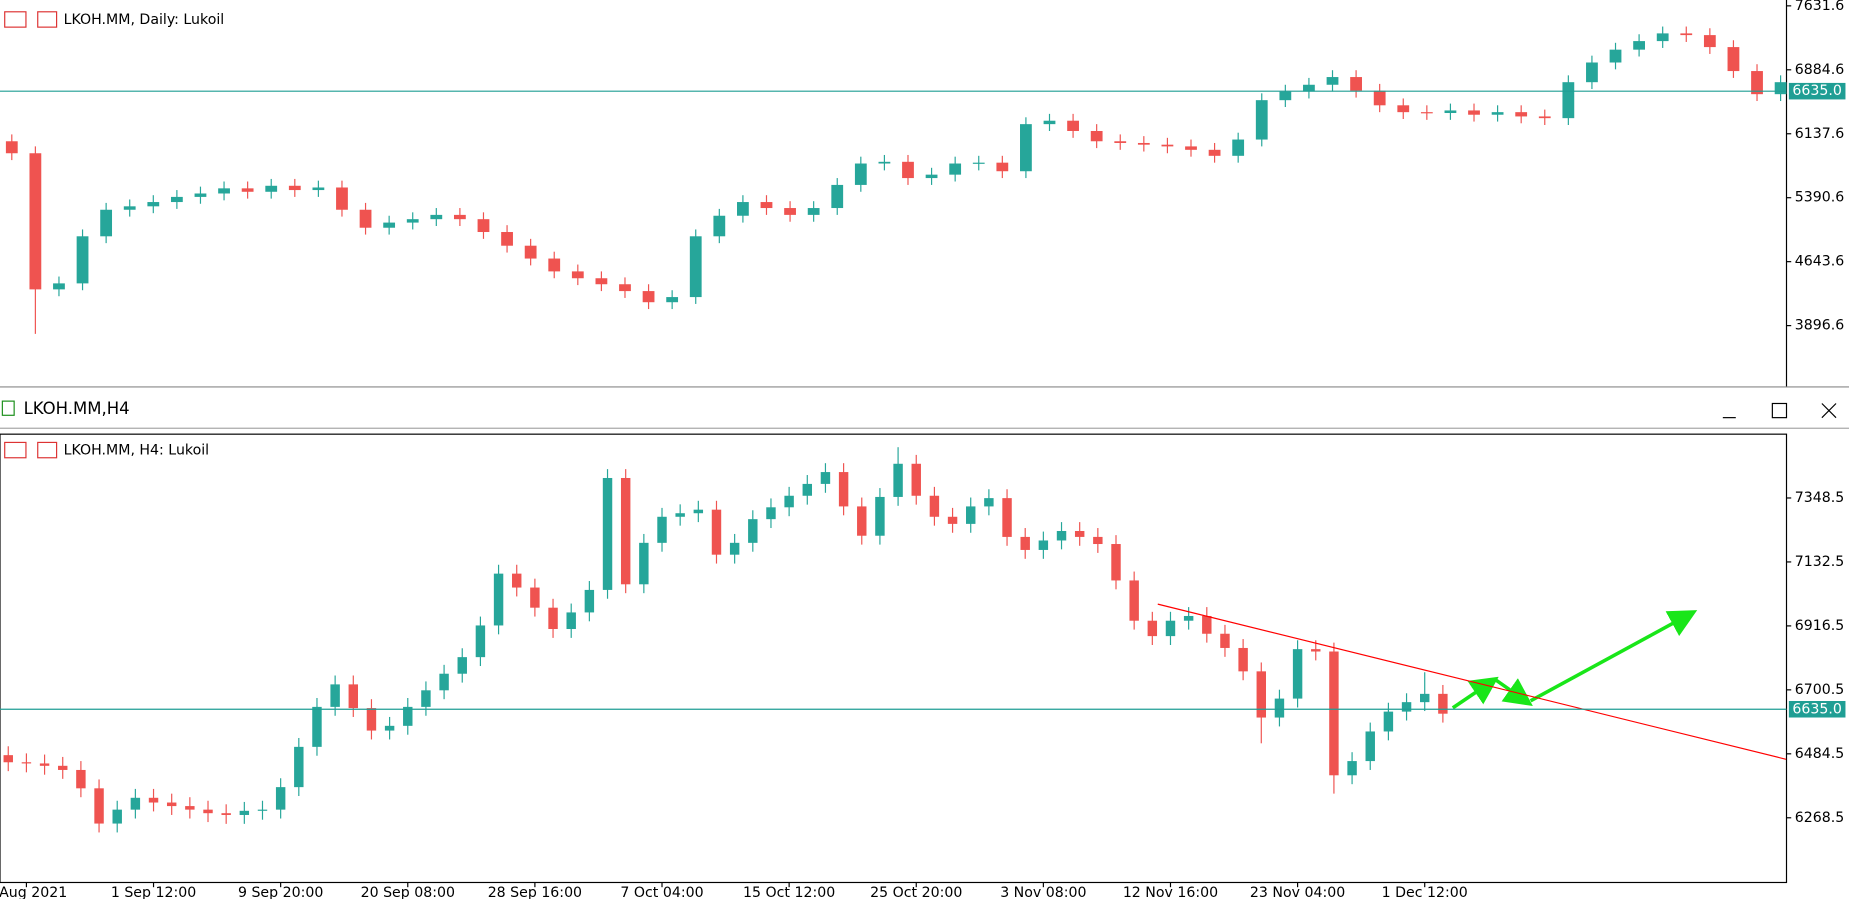  I want to click on x-tick-label: 7 Oct 04:00, so click(661, 892).